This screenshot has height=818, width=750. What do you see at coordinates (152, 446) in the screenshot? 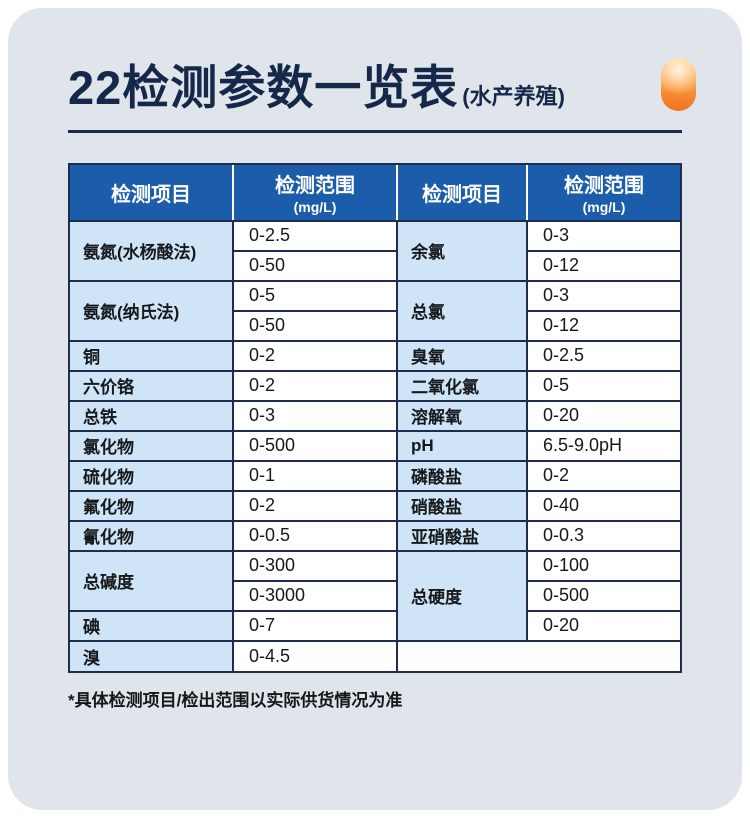
I see `param-cell: 氯化物` at bounding box center [152, 446].